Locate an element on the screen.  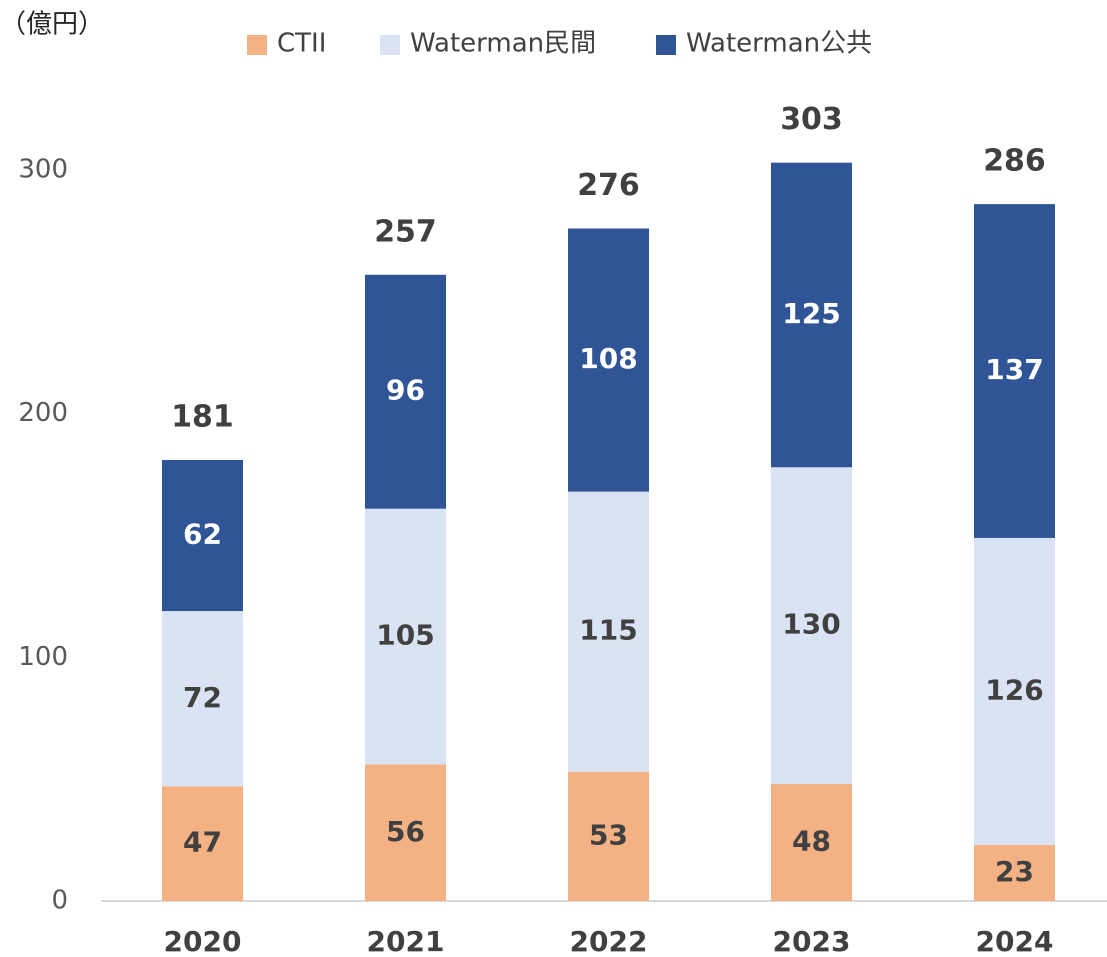
total-label: 257 is located at coordinates (405, 231).